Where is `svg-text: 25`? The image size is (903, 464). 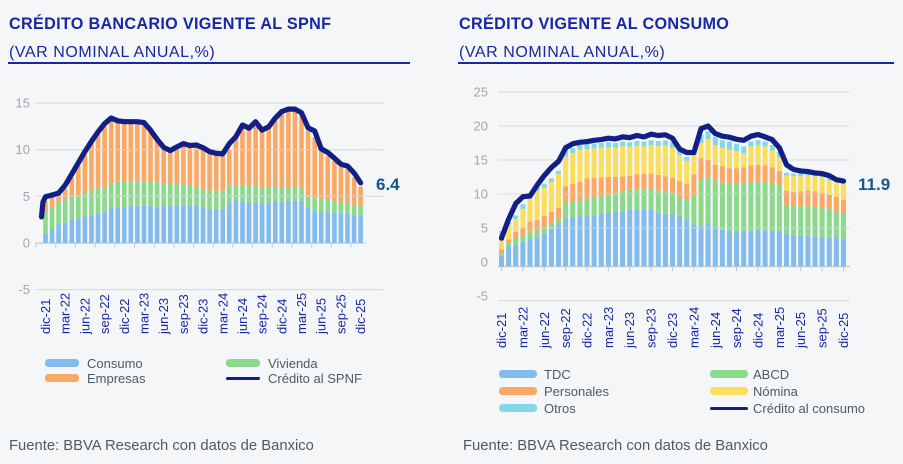
svg-text: 25 is located at coordinates (481, 92).